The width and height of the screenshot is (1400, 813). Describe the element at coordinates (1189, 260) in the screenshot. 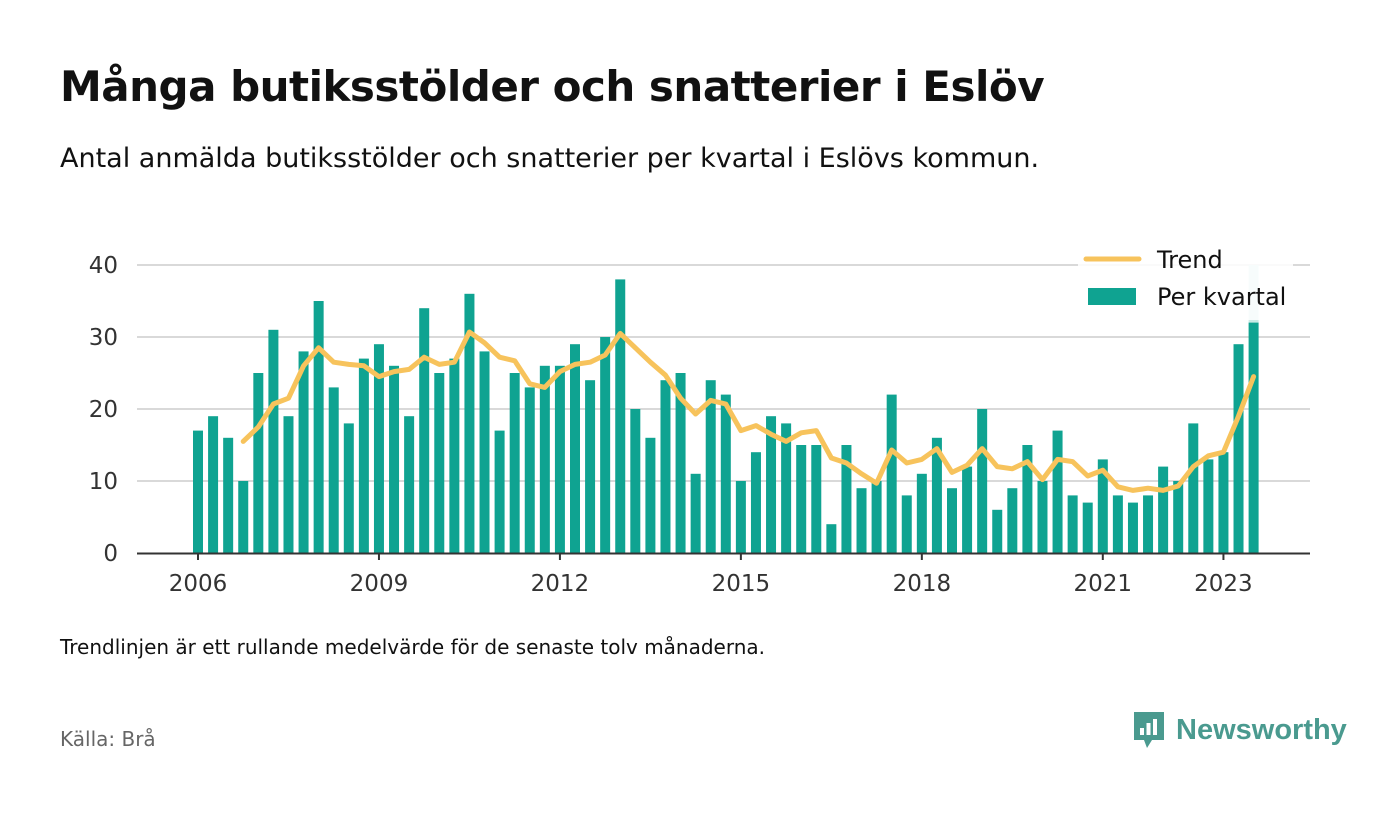

I see `legend-trend-label: Trend` at that location.